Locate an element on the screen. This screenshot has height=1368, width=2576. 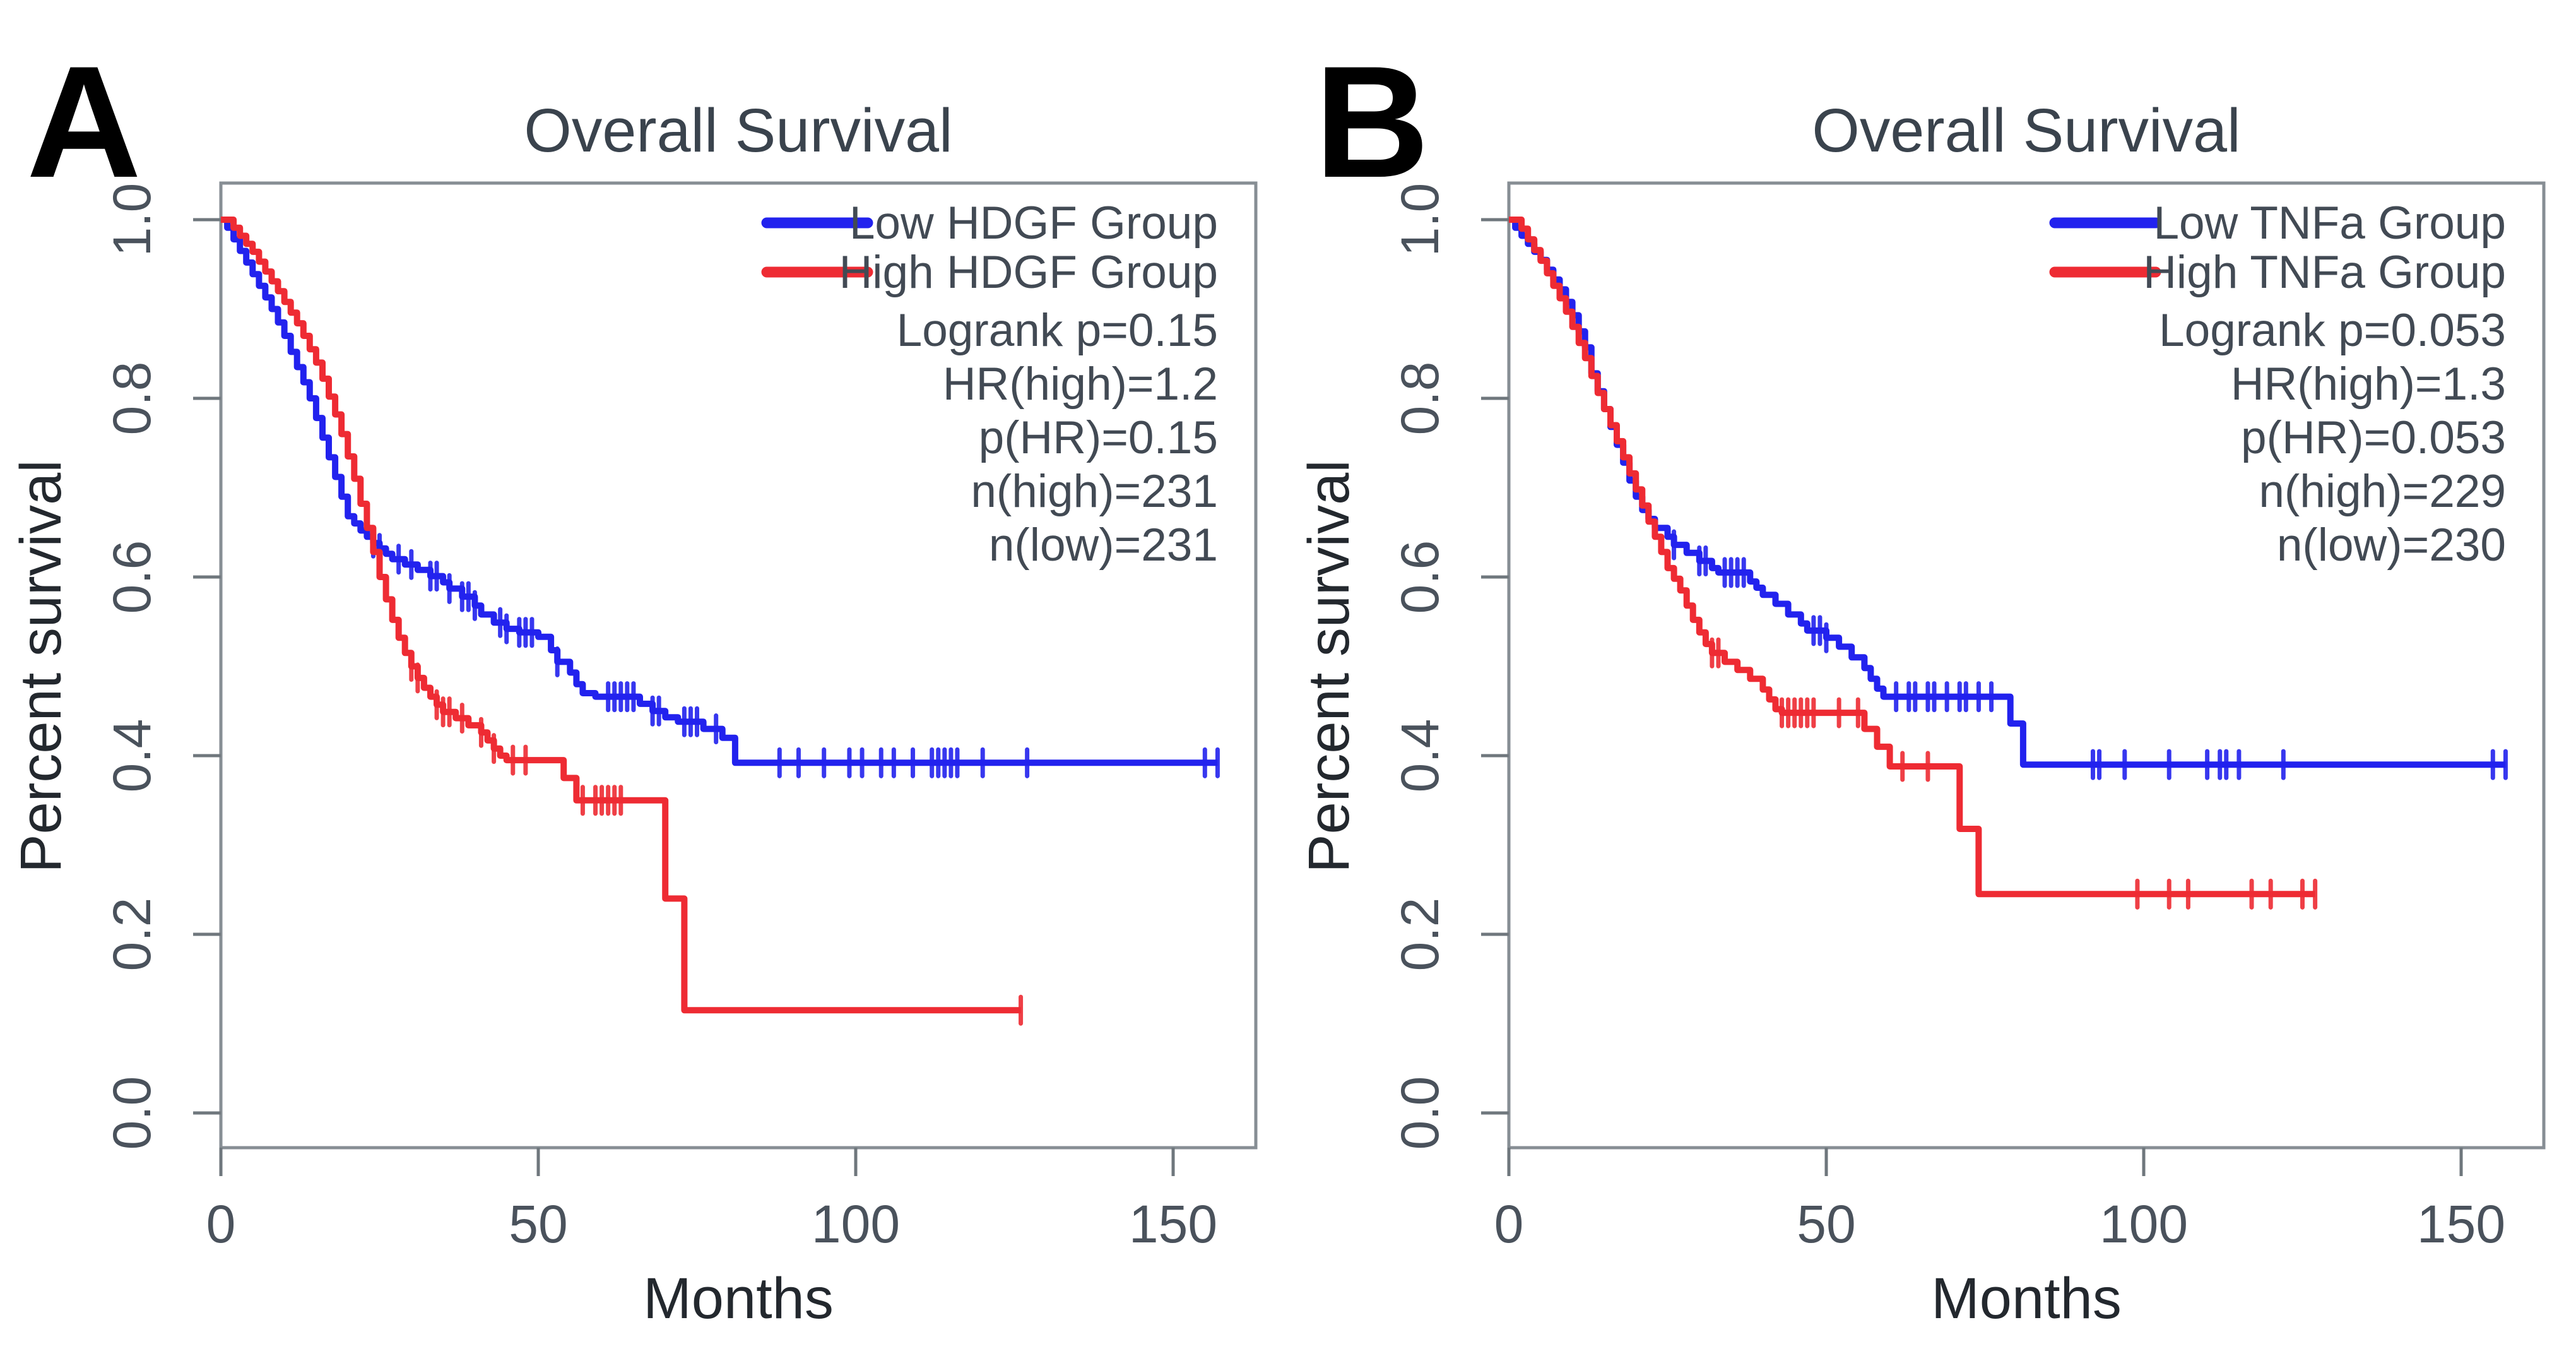
legend-stat: HR(high)=1.3 is located at coordinates (2368, 384).